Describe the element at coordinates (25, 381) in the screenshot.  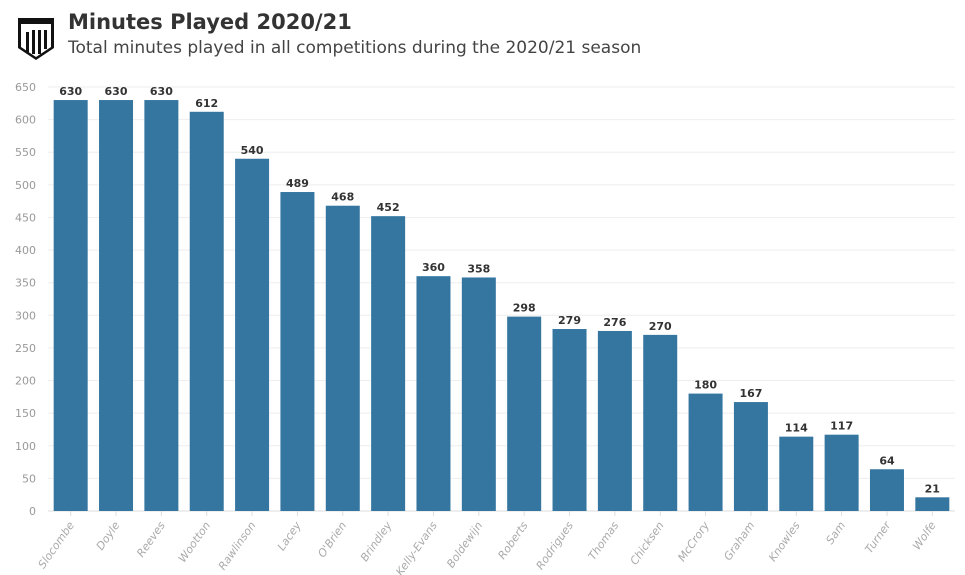
I see `y-tick-label: 200` at that location.